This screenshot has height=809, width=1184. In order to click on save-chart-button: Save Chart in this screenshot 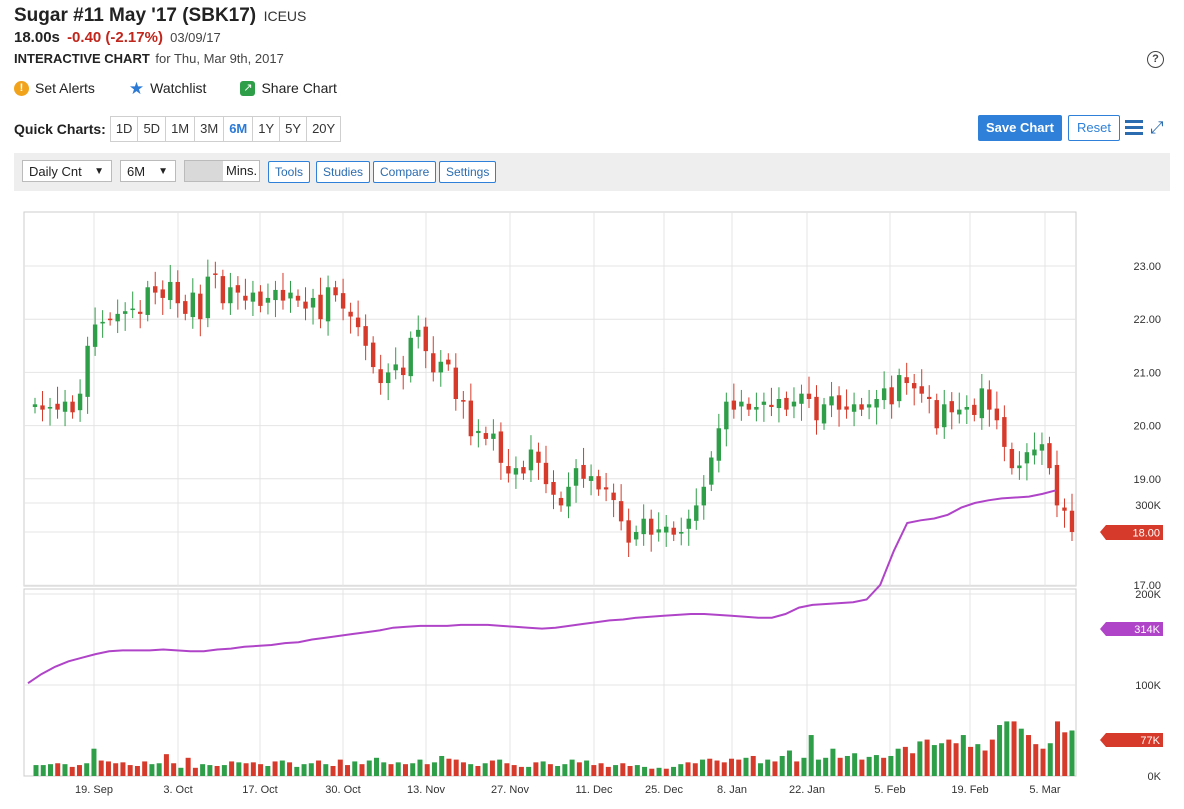, I will do `click(1020, 128)`.